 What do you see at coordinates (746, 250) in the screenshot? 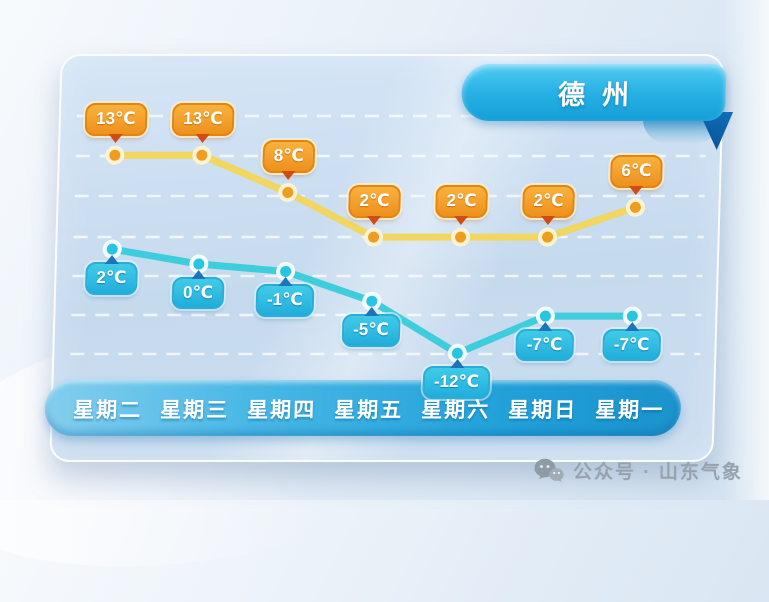
I see `background-band` at bounding box center [746, 250].